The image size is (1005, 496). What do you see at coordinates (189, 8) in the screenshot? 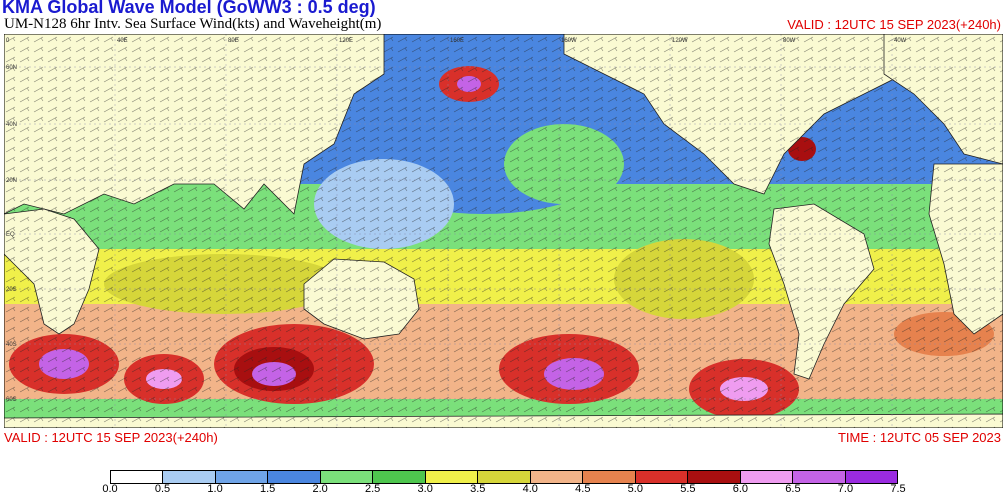
I see `chart-title: KMA Global Wave Model (GoWW3 : 0.5 deg)` at bounding box center [189, 8].